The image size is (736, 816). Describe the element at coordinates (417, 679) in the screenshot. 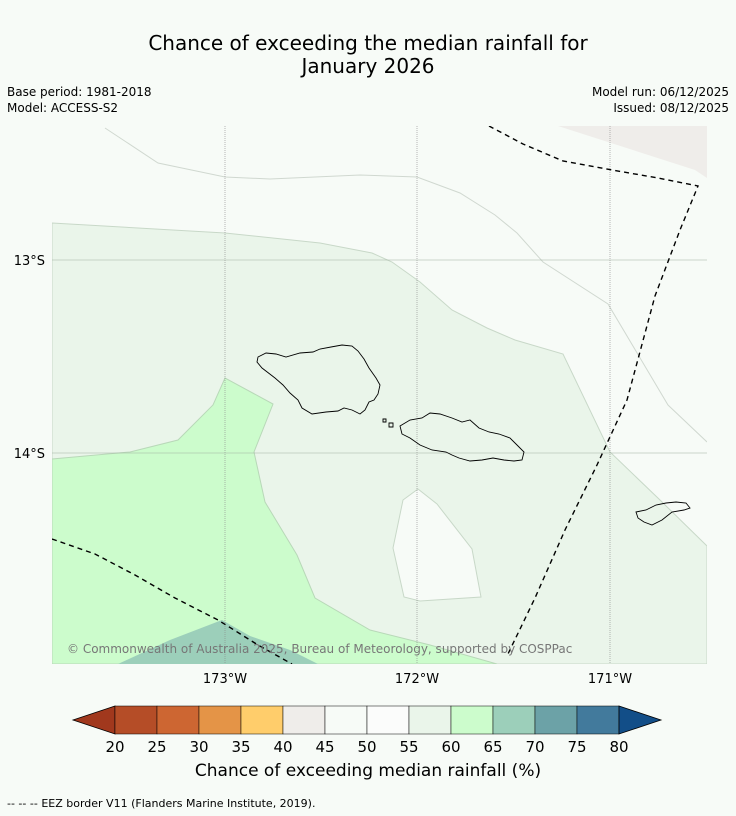

I see `lon-label: 172°W` at that location.